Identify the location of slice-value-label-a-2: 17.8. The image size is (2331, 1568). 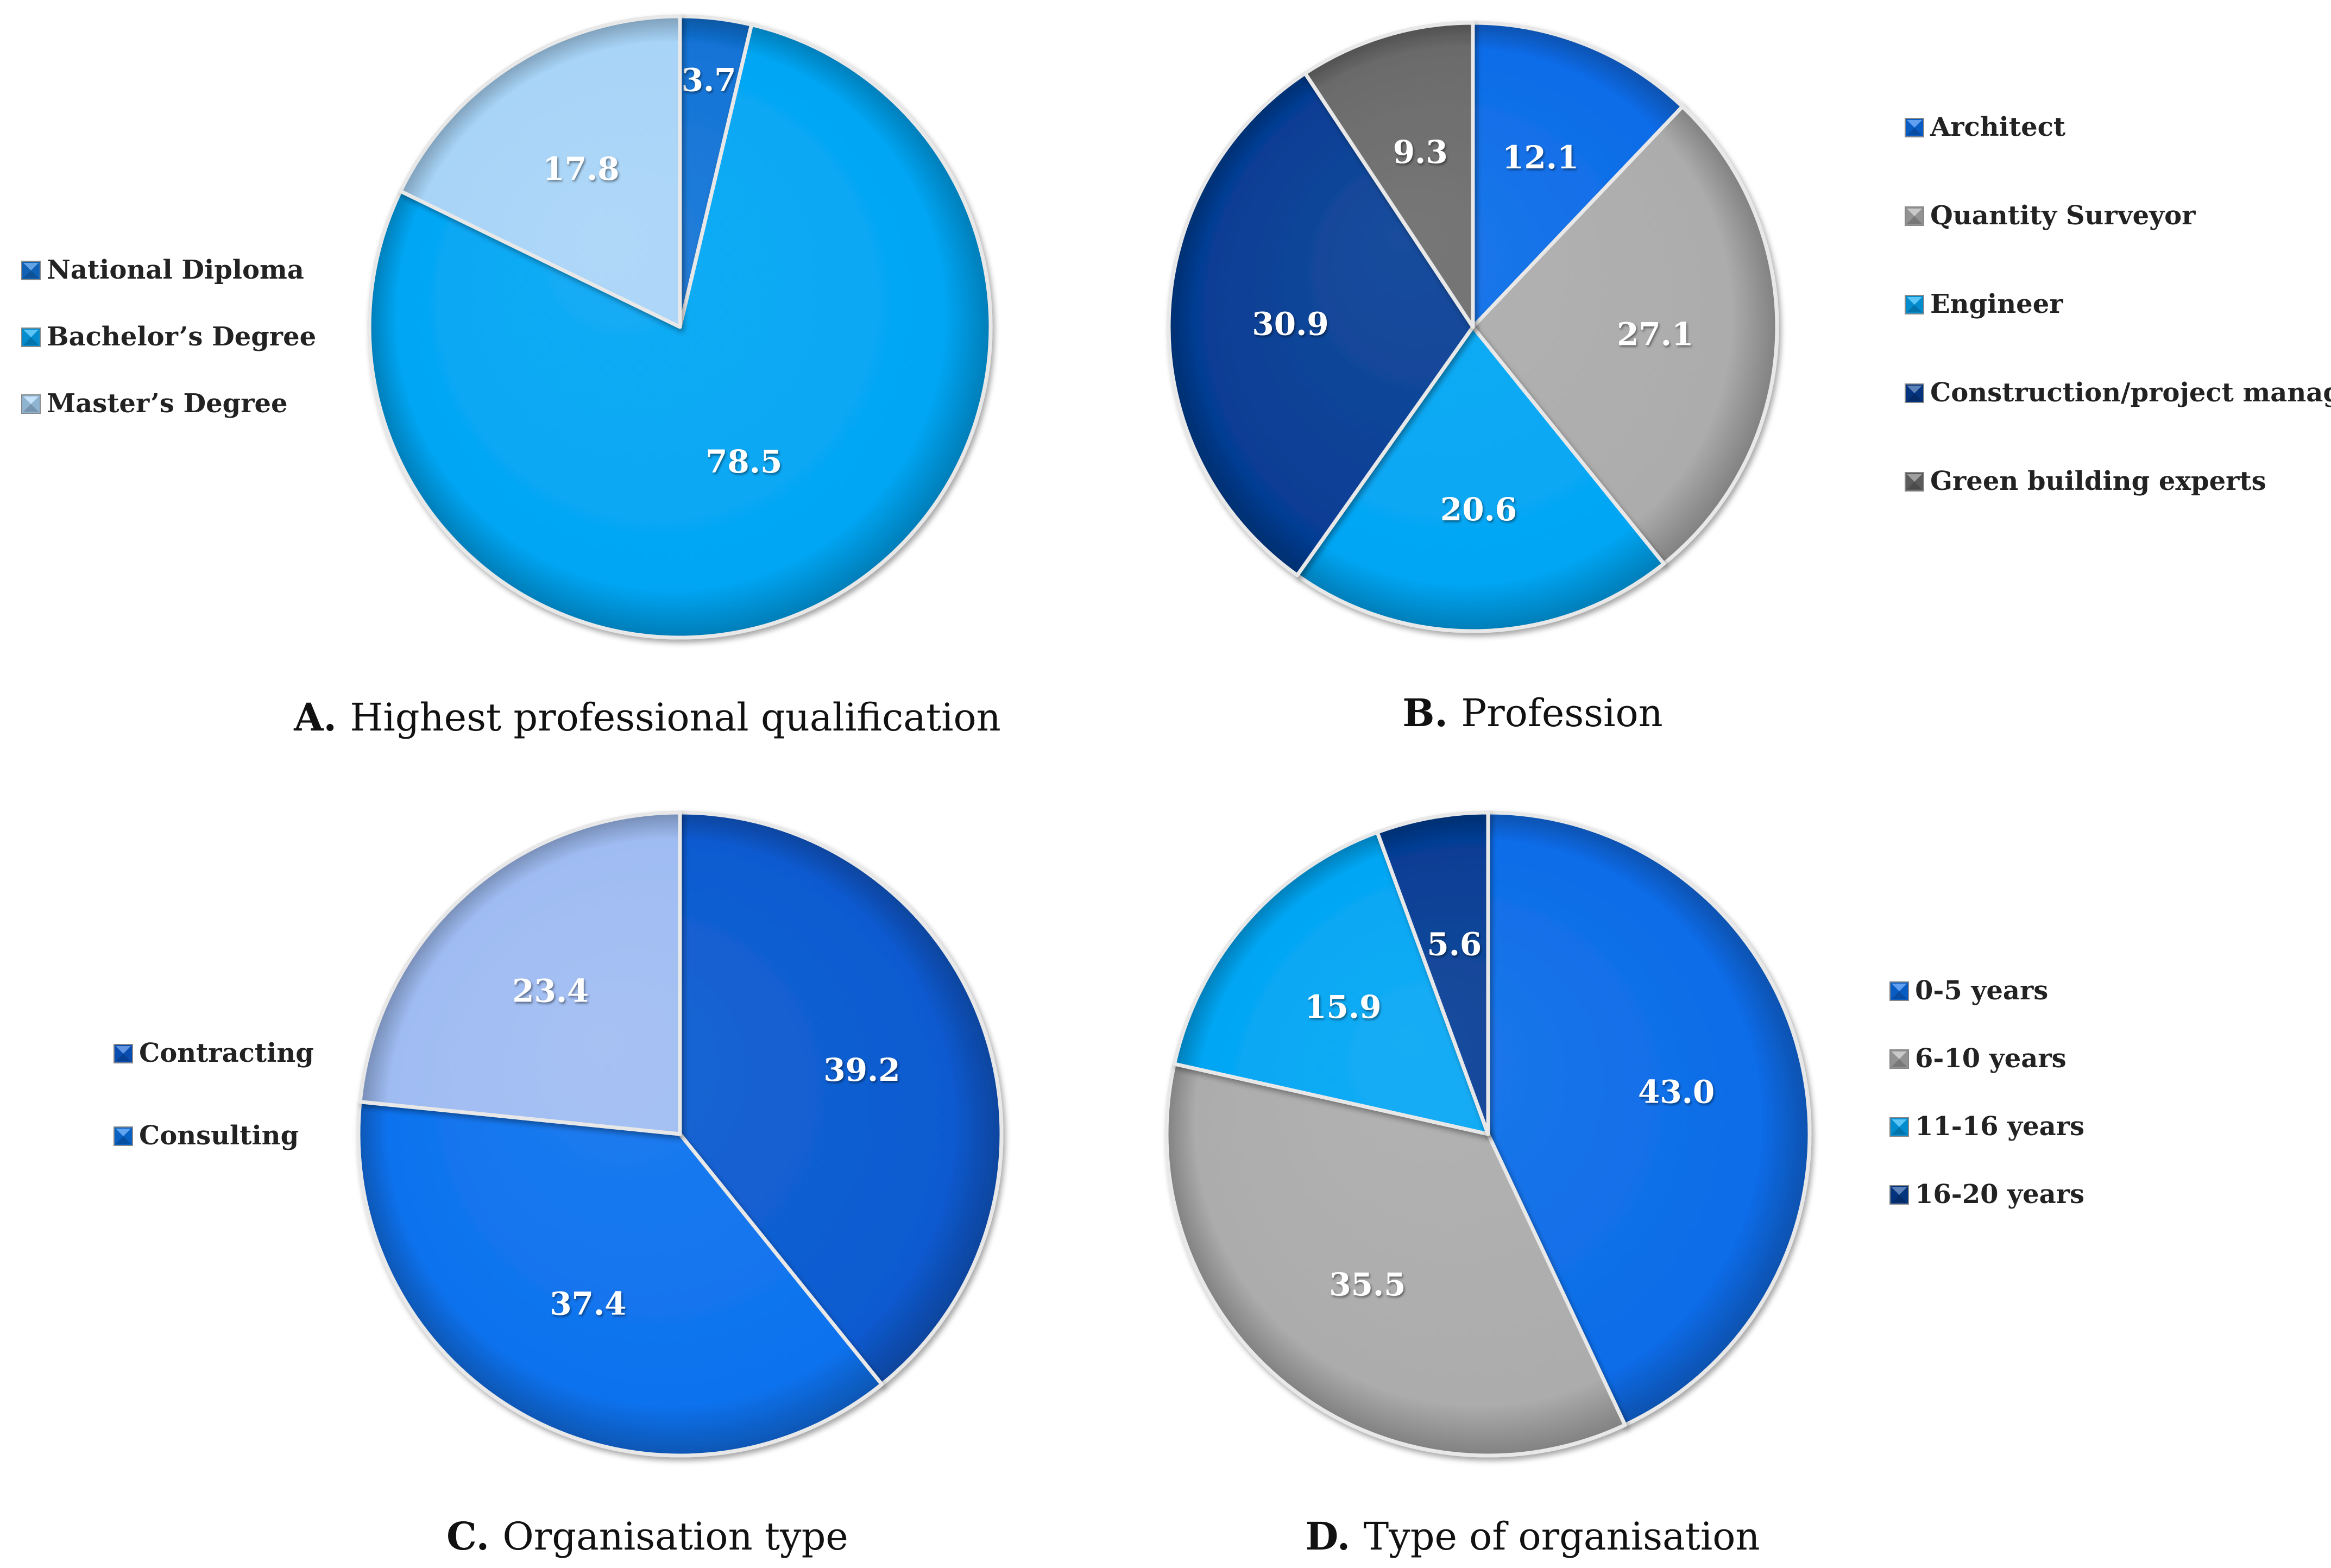
(581, 168).